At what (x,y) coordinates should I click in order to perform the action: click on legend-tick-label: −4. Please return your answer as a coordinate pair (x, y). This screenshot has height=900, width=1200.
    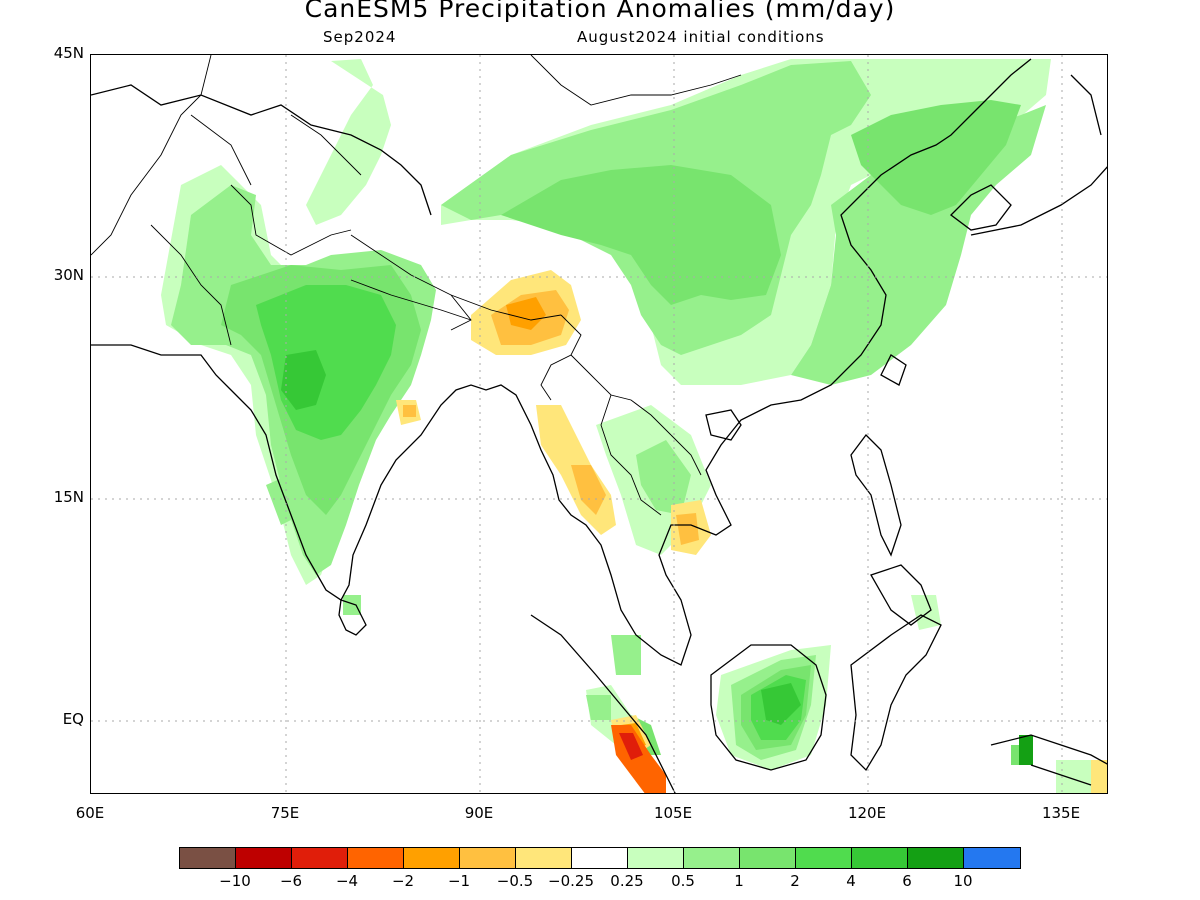
    Looking at the image, I should click on (347, 881).